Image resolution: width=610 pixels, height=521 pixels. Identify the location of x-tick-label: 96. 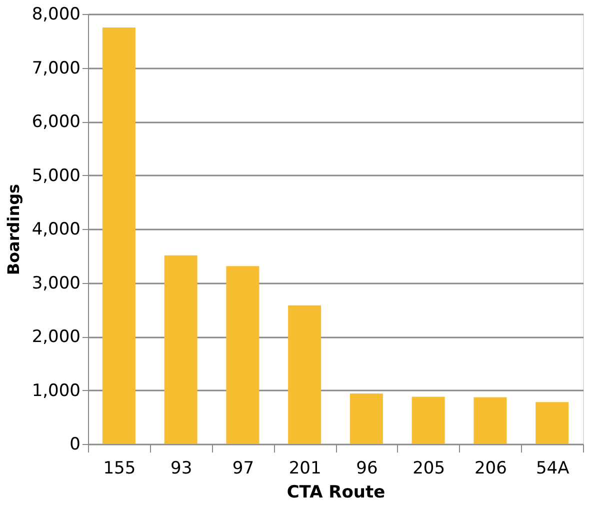
(367, 468).